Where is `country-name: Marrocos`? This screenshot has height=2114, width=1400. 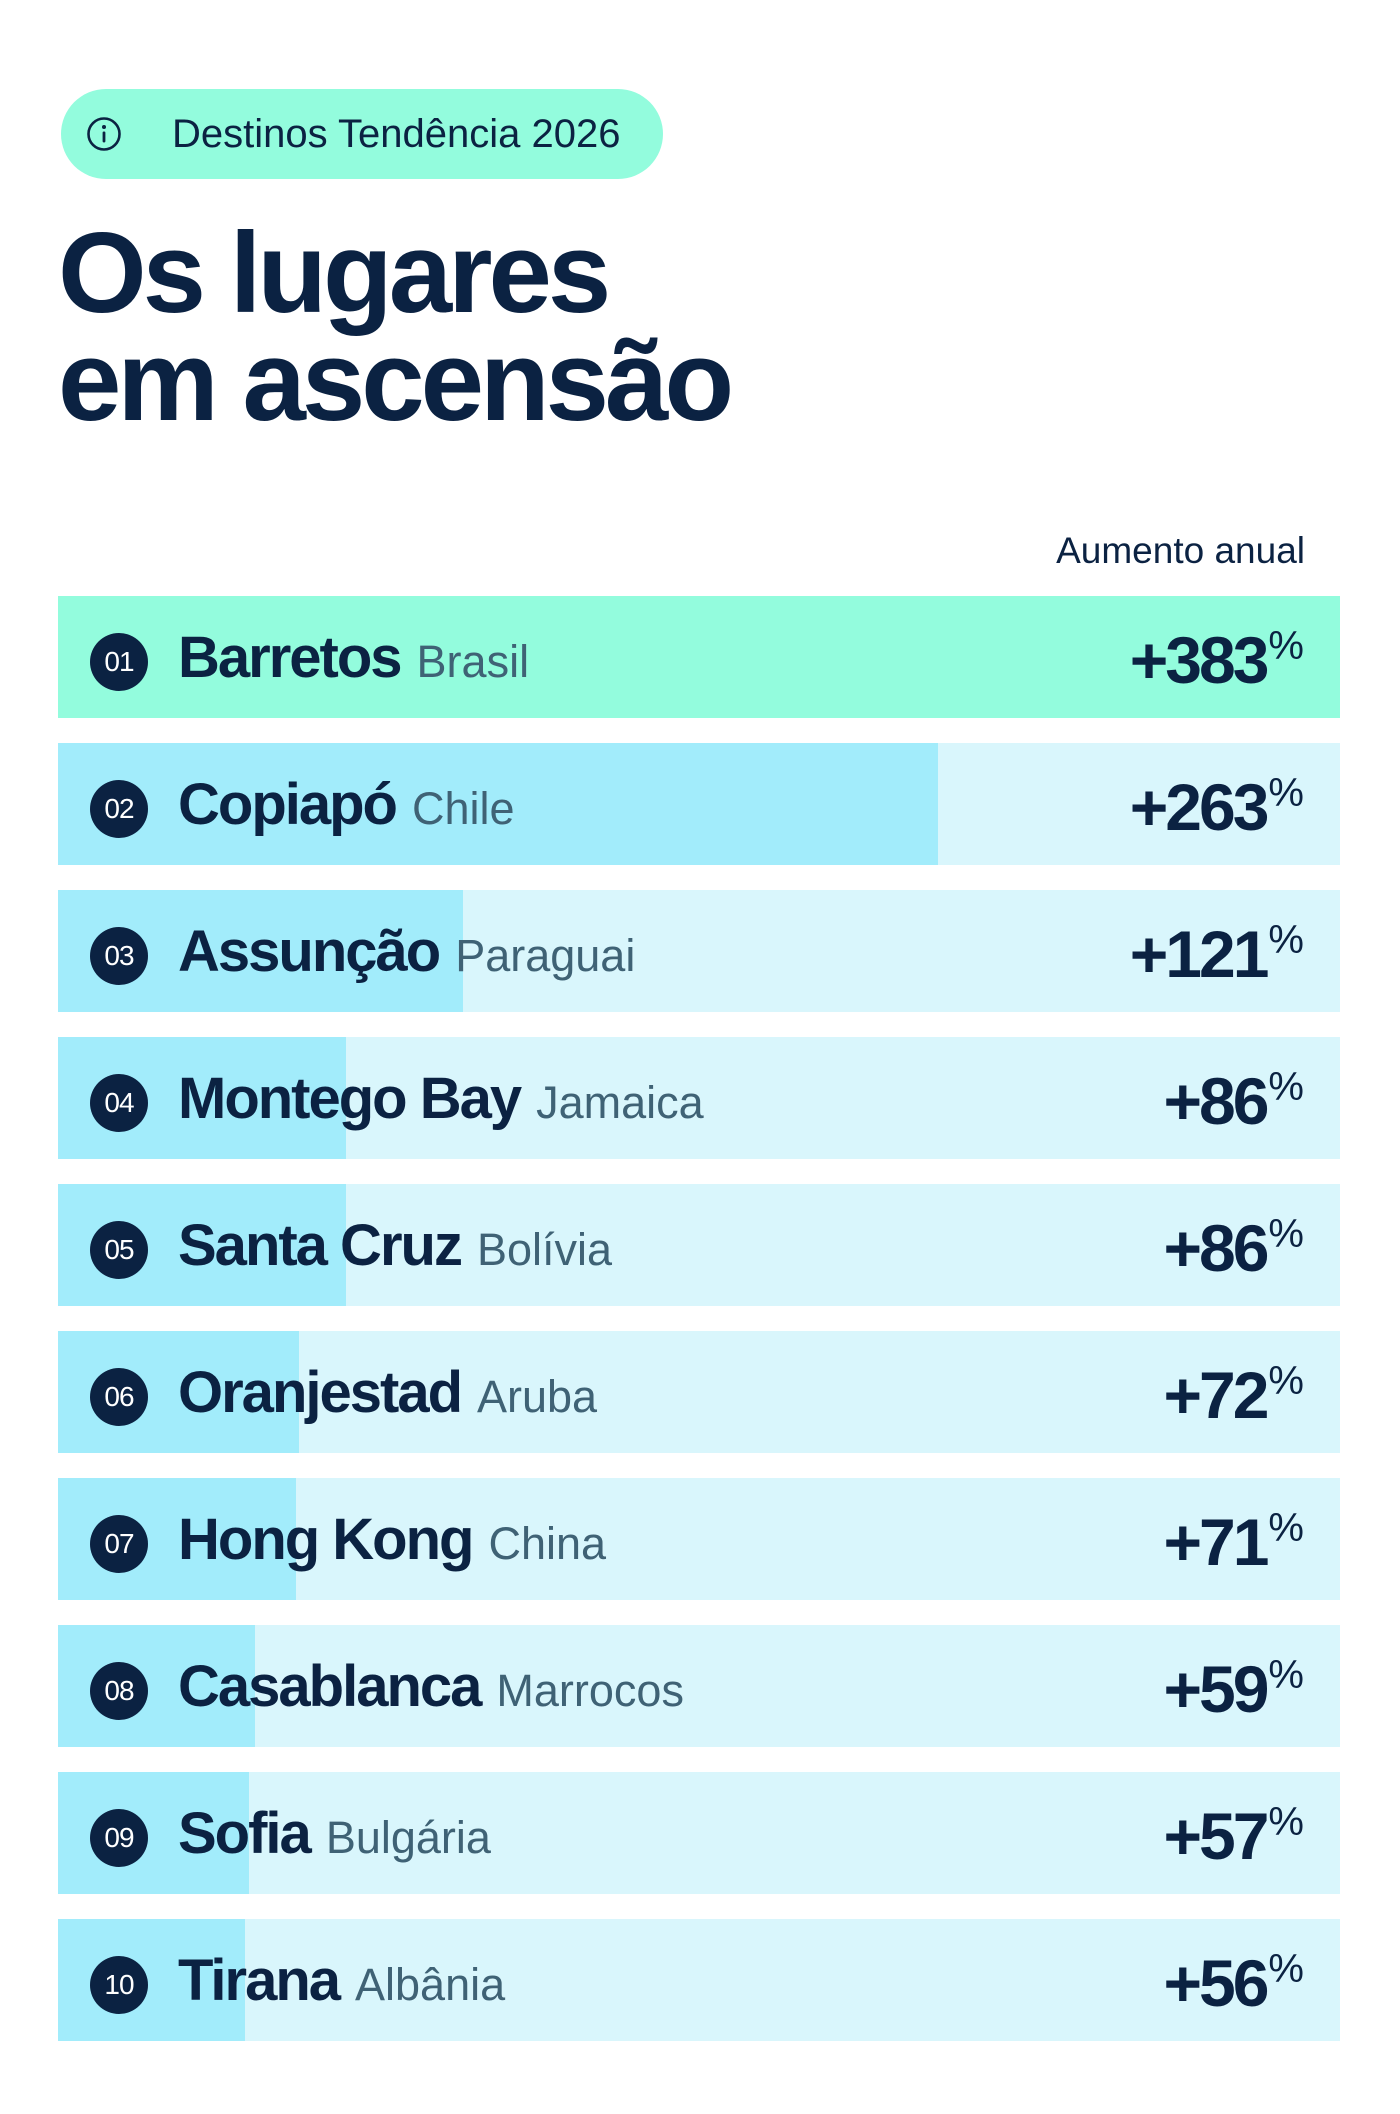
country-name: Marrocos is located at coordinates (590, 1690).